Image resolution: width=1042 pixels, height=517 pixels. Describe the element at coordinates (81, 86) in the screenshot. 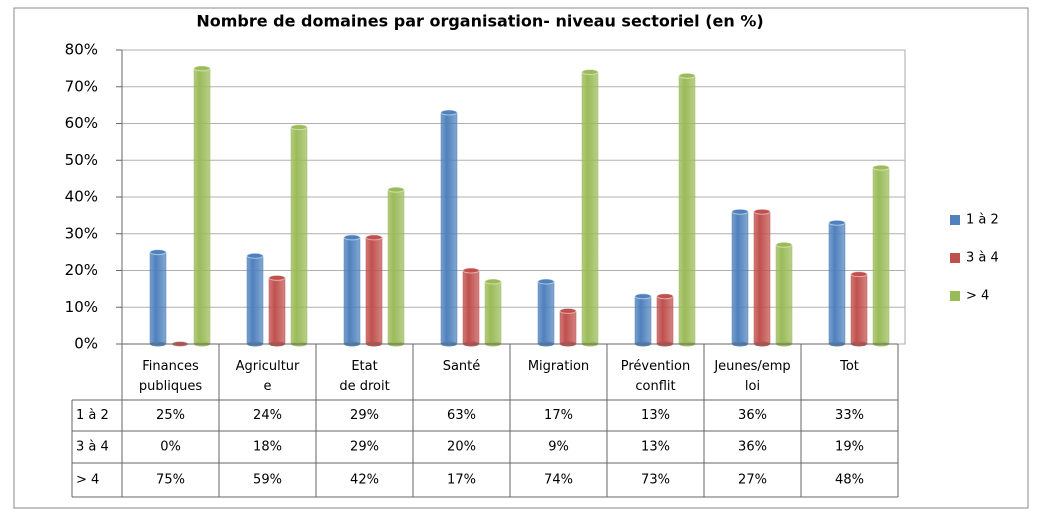

I see `y-tick-label: 70%` at that location.